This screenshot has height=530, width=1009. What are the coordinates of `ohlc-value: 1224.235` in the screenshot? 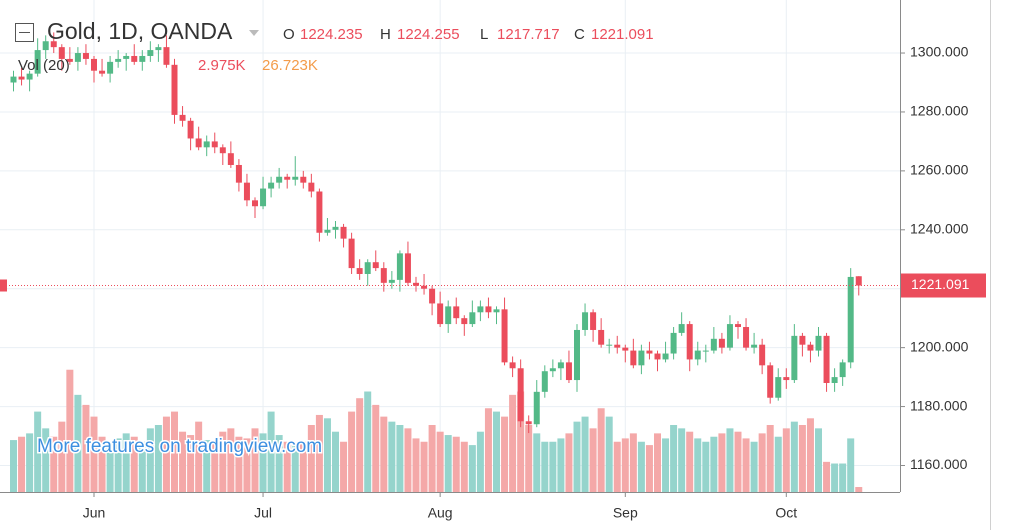 It's located at (331, 34).